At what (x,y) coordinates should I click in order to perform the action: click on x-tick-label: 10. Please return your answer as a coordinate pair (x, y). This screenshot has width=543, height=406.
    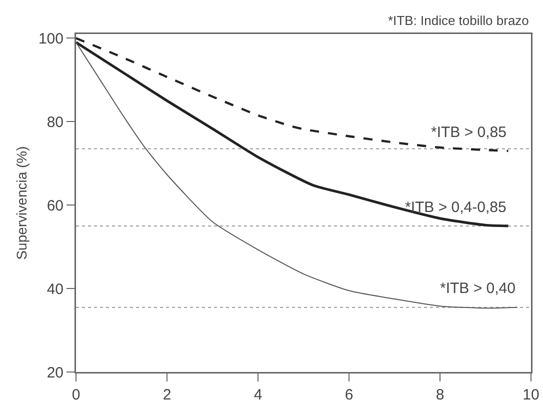
    Looking at the image, I should click on (531, 395).